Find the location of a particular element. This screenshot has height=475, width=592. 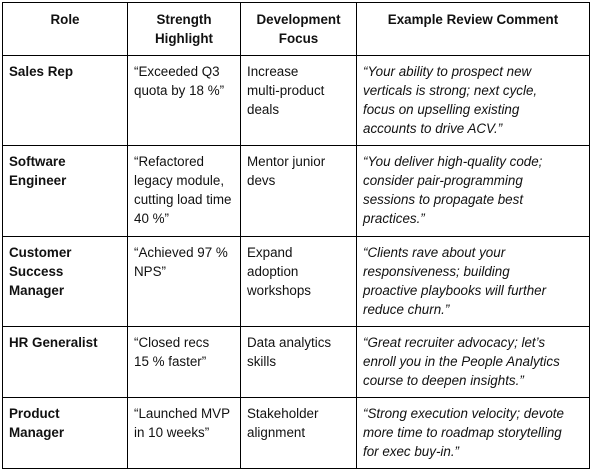

strength-cell: “Closed recs 15 % faster” is located at coordinates (184, 362).